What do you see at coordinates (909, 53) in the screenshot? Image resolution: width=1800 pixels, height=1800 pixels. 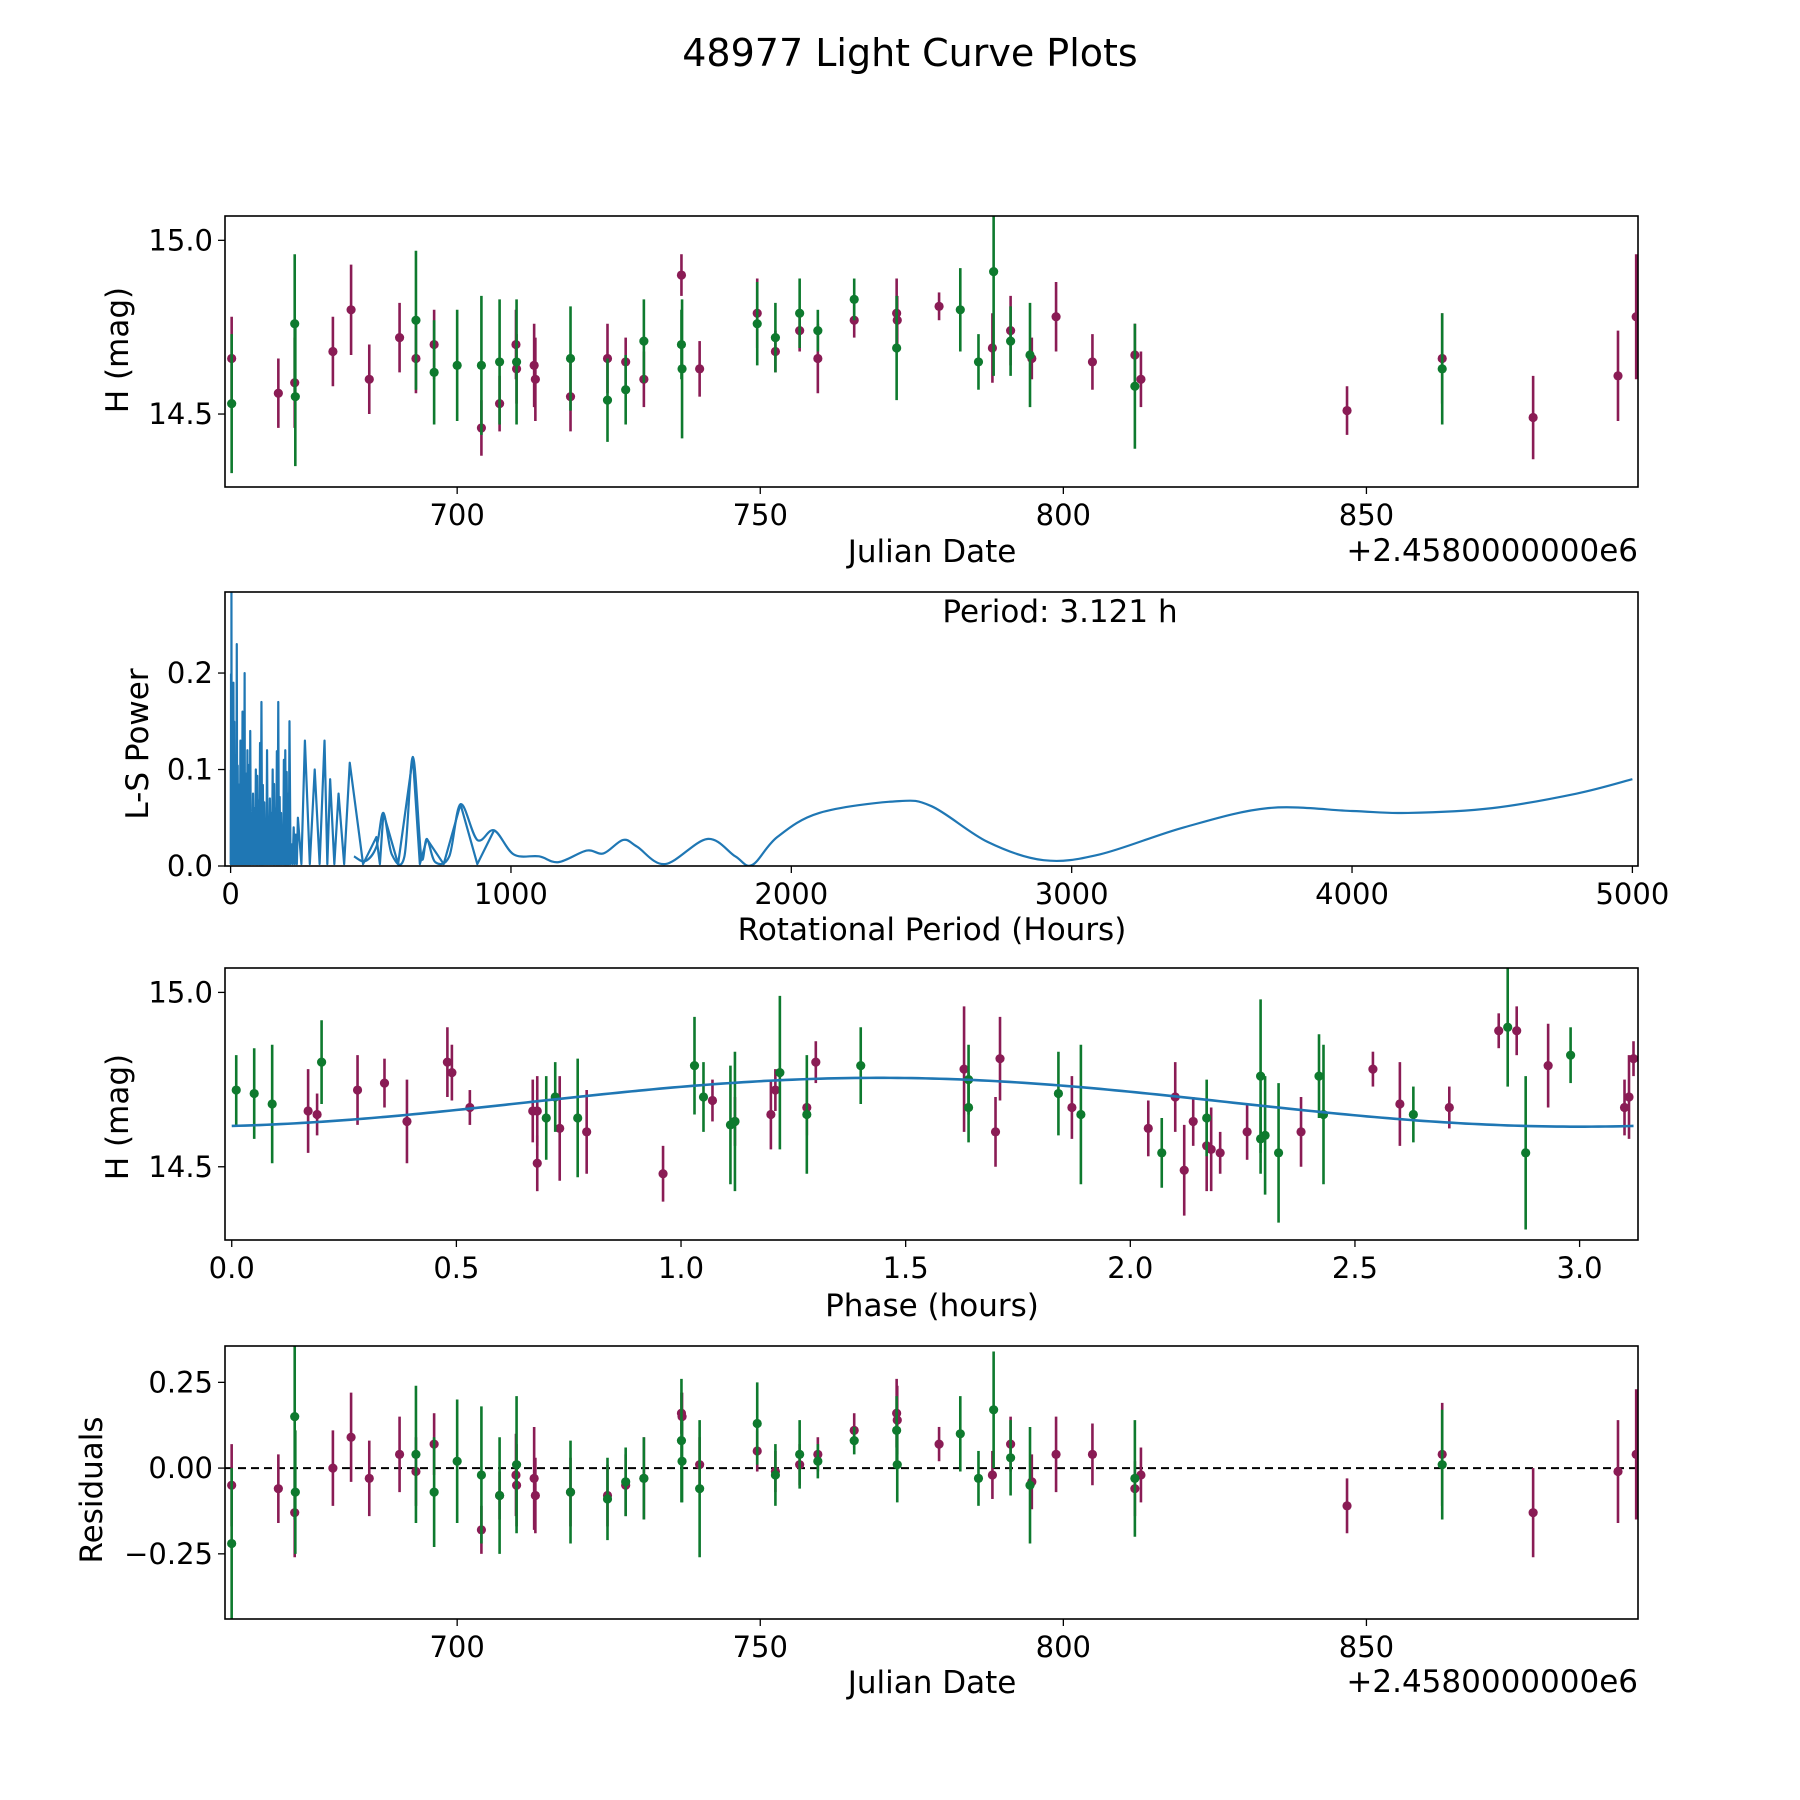 I see `figure-title: 48977 Light Curve Plots` at bounding box center [909, 53].